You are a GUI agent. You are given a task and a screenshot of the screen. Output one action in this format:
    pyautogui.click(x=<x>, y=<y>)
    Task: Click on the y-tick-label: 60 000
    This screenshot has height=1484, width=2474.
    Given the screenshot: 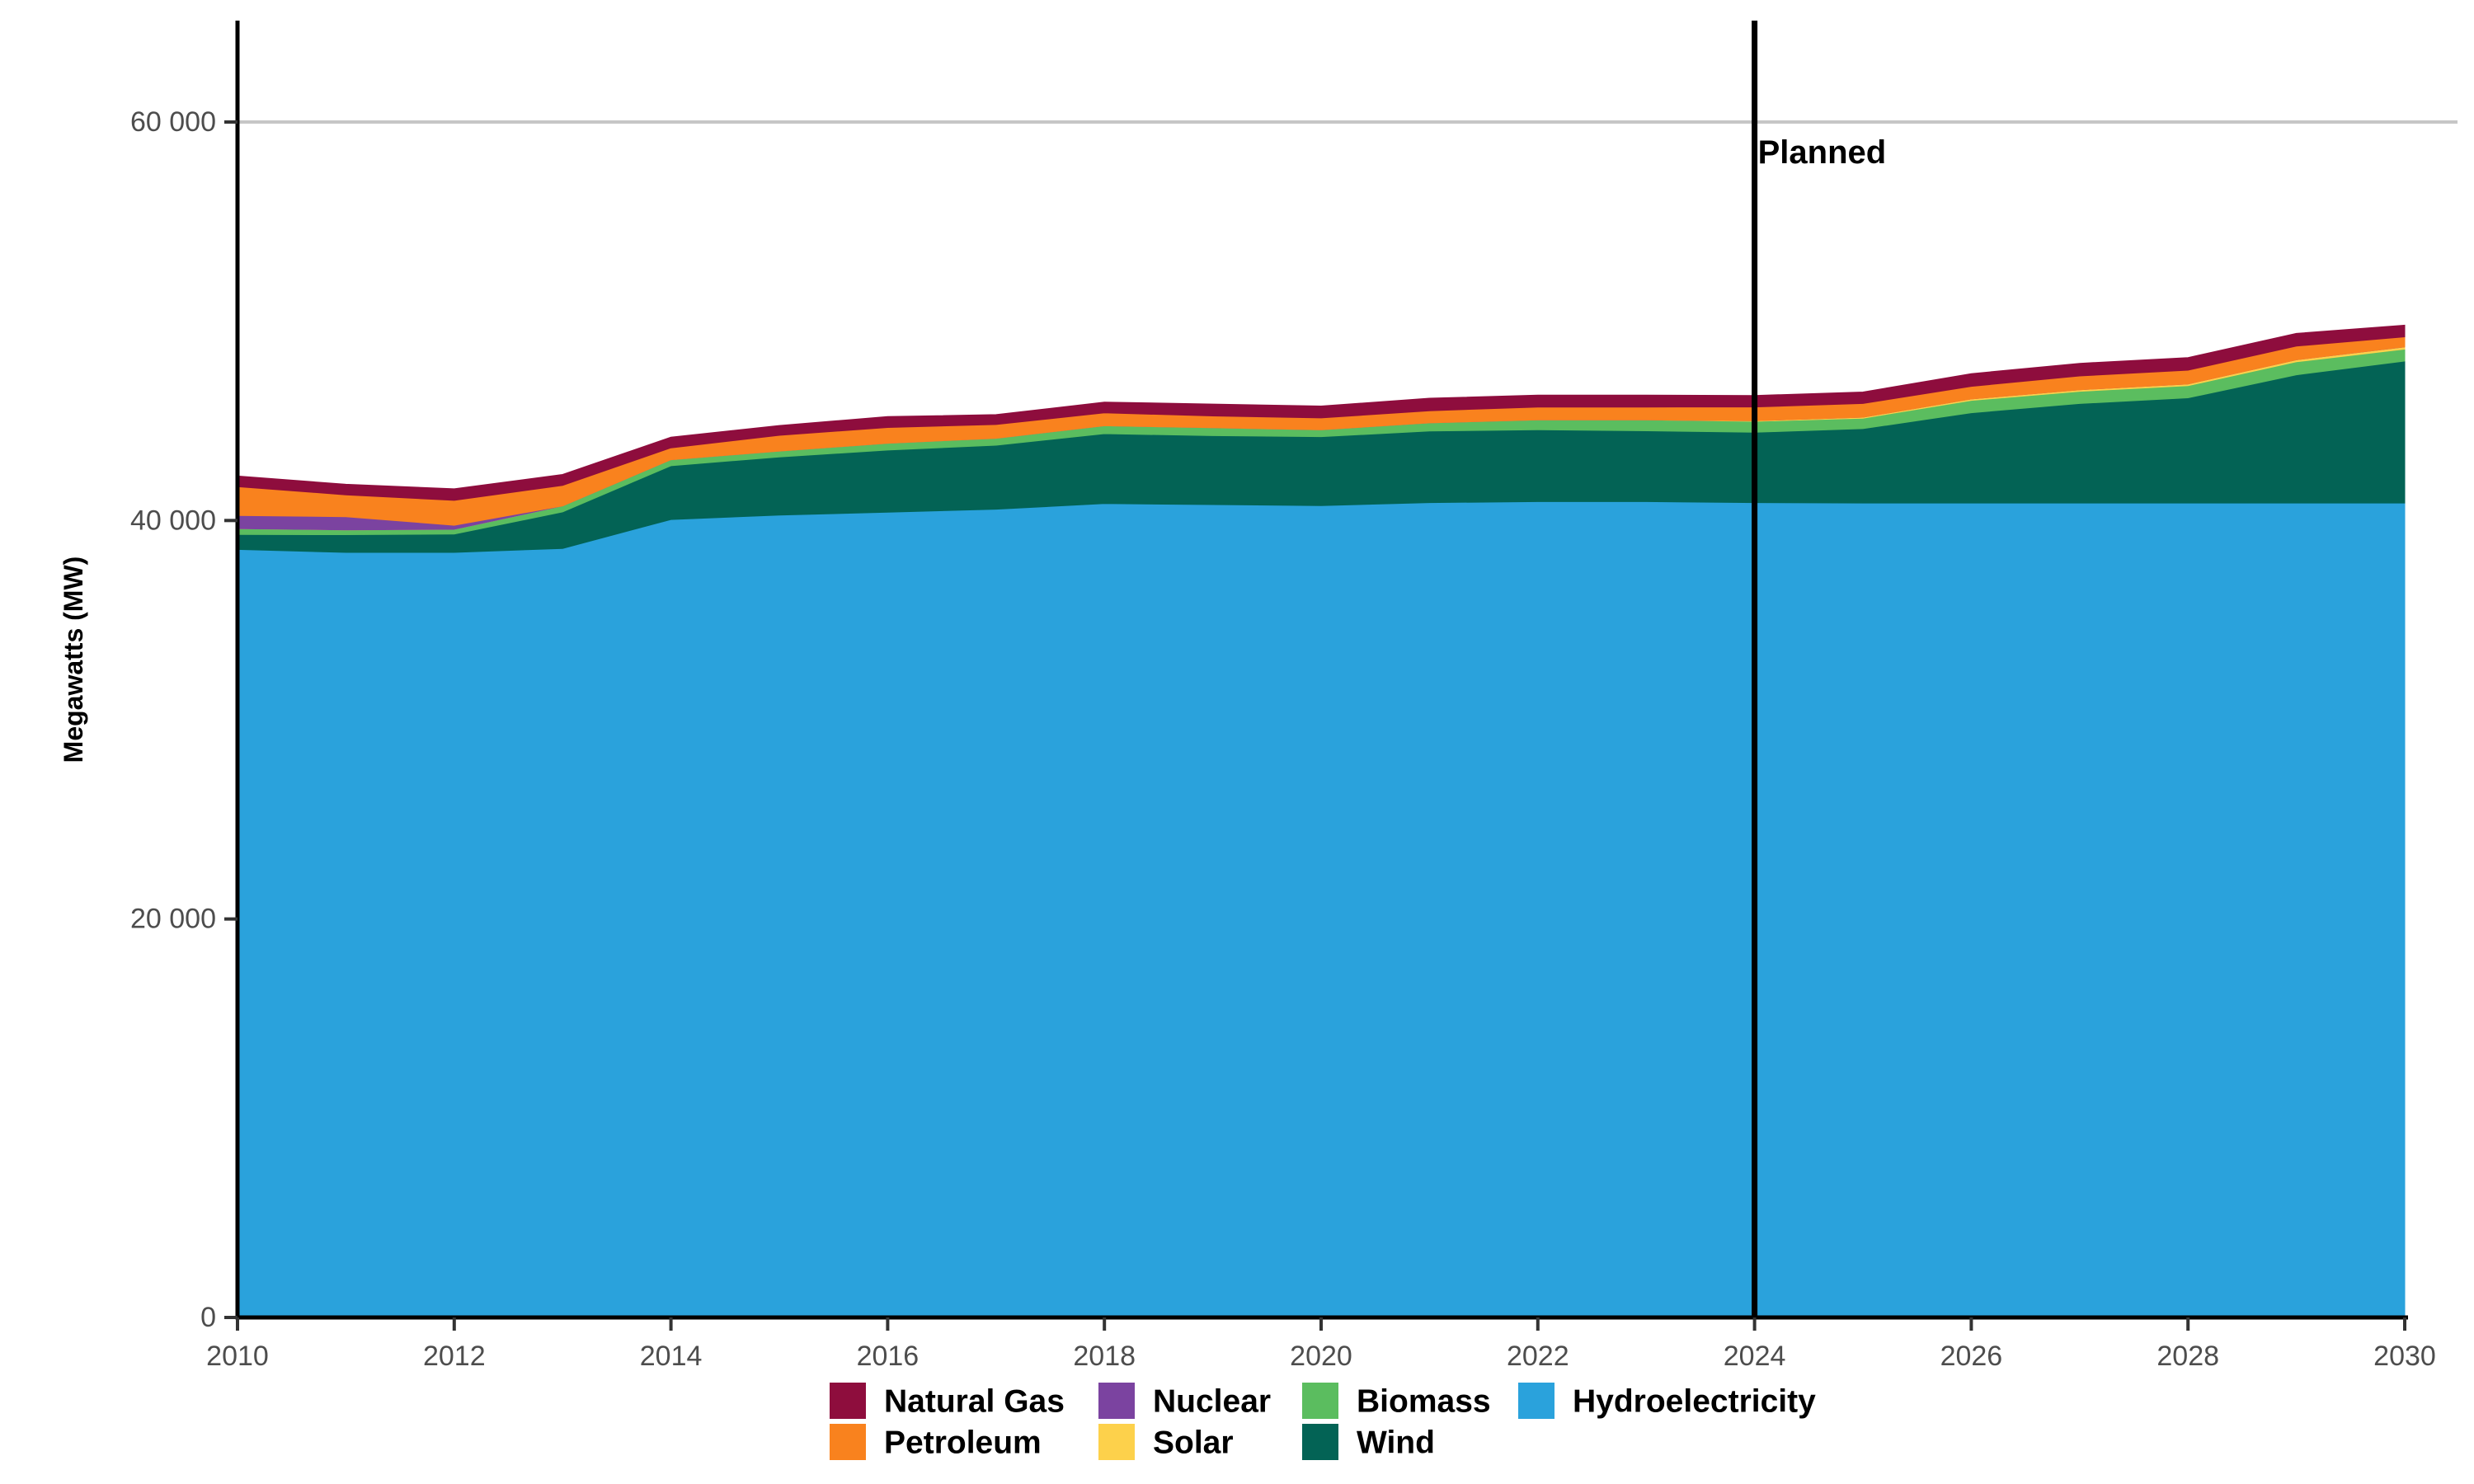 What is the action you would take?
    pyautogui.click(x=173, y=122)
    